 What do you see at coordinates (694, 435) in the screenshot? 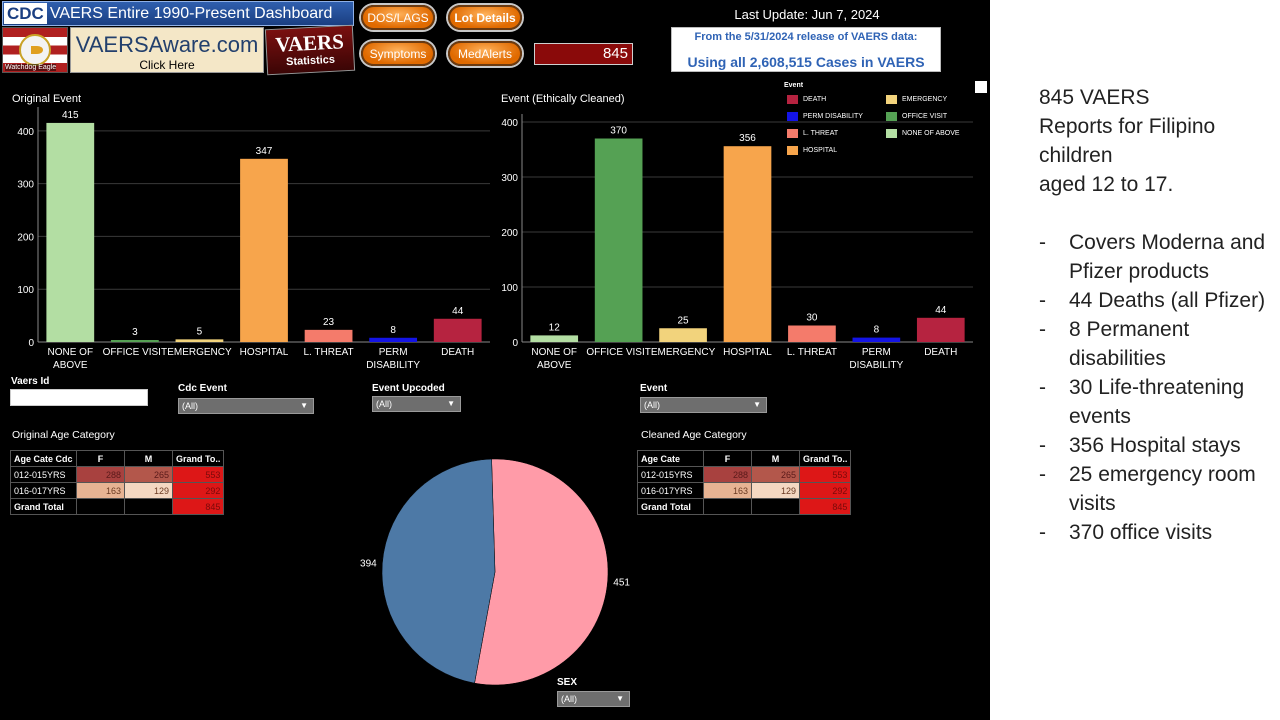
I see `cleaned-age-title: Cleaned Age Category` at bounding box center [694, 435].